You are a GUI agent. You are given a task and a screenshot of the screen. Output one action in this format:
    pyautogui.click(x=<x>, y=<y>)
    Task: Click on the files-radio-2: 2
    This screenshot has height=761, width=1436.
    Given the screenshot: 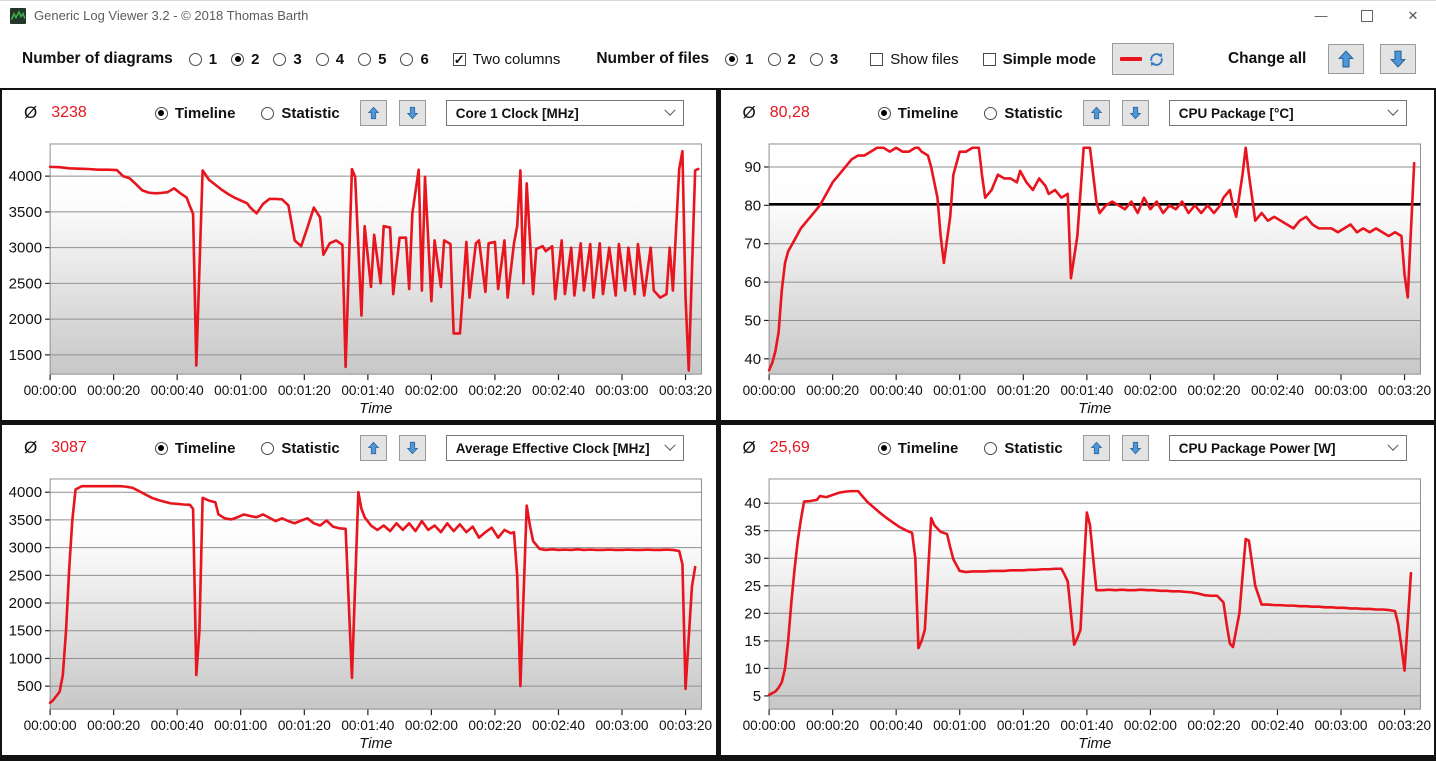 What is the action you would take?
    pyautogui.click(x=781, y=59)
    